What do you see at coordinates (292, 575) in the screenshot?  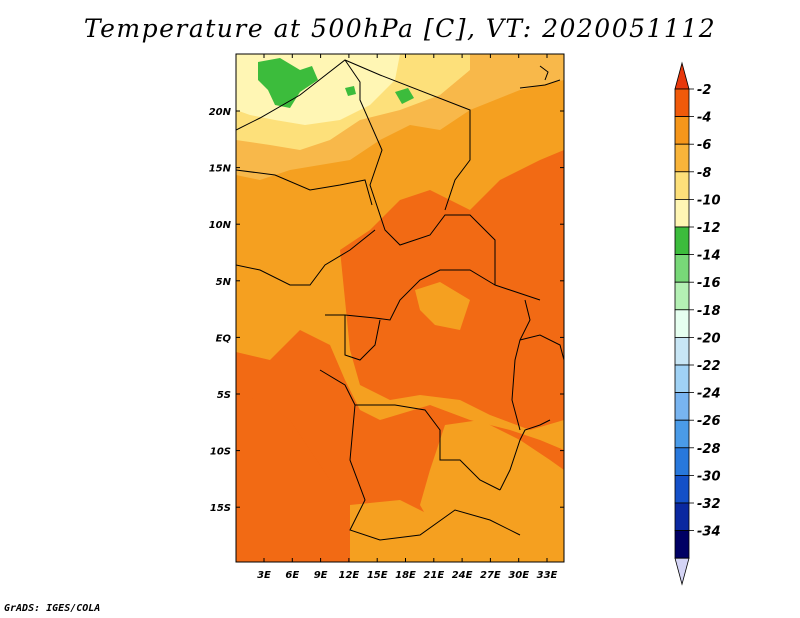 I see `lon-label: 6E` at bounding box center [292, 575].